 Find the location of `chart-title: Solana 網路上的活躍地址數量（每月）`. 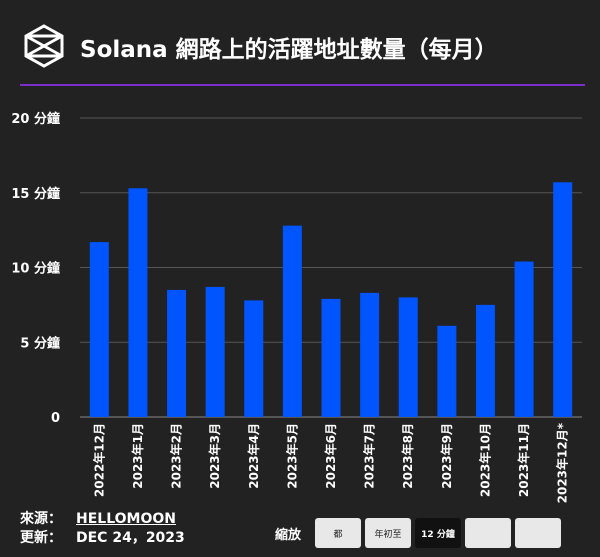

chart-title: Solana 網路上的活躍地址數量（每月） is located at coordinates (289, 50).